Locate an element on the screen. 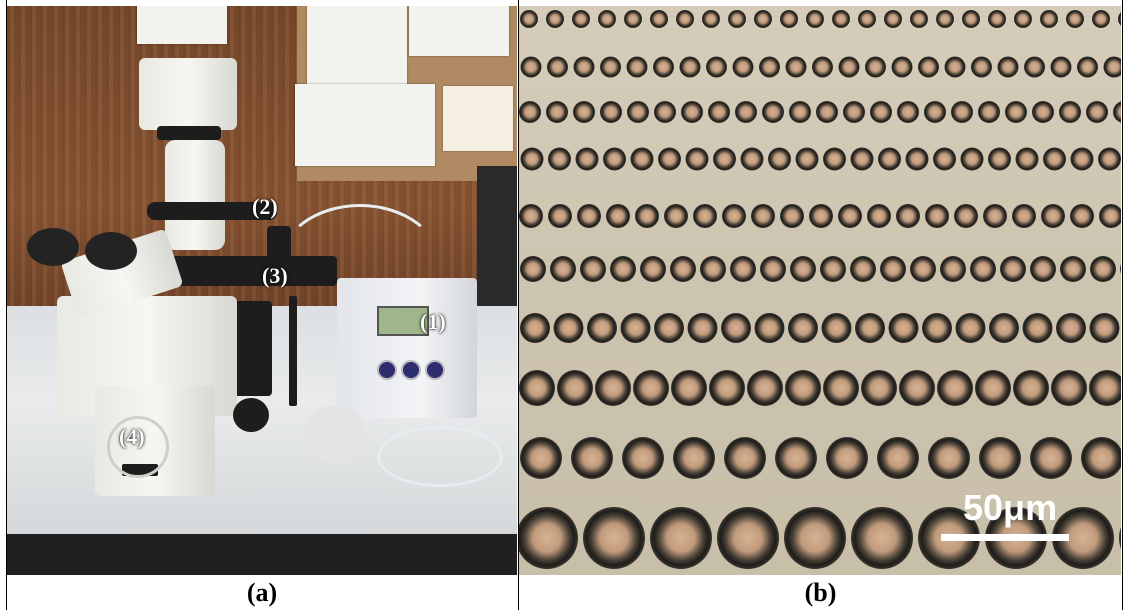 Image resolution: width=1123 pixels, height=610 pixels. scale-bar is located at coordinates (1005, 537).